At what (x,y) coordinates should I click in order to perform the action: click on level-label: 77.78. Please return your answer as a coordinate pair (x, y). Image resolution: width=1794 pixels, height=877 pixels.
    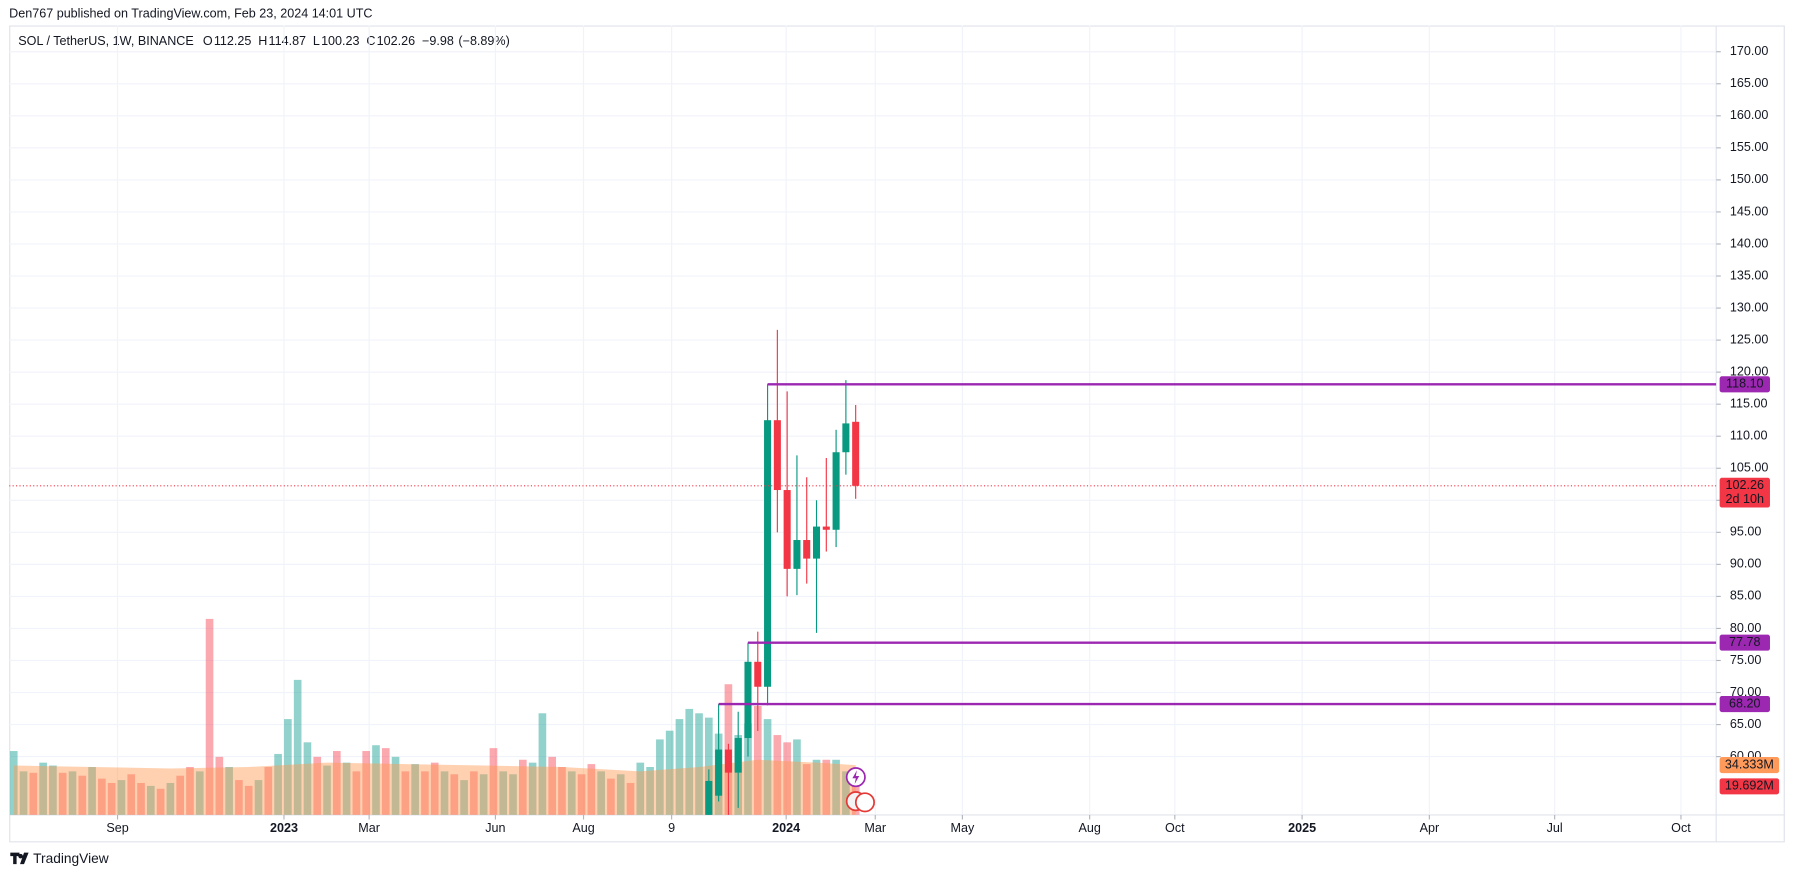
    Looking at the image, I should click on (1744, 642).